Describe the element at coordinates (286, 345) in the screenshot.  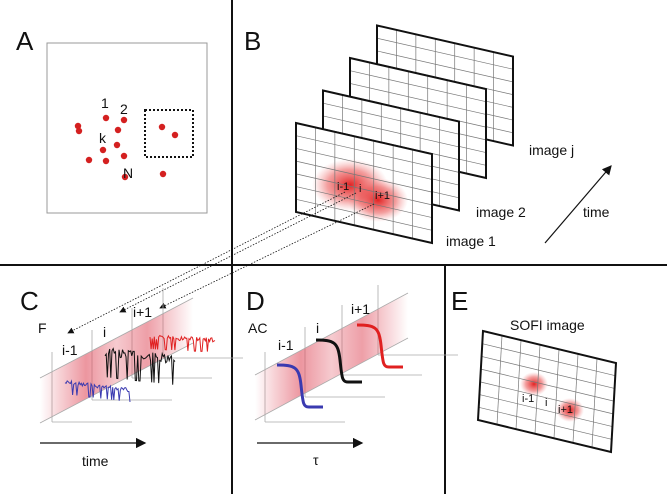
I see `ac-label-i-1: i-1` at that location.